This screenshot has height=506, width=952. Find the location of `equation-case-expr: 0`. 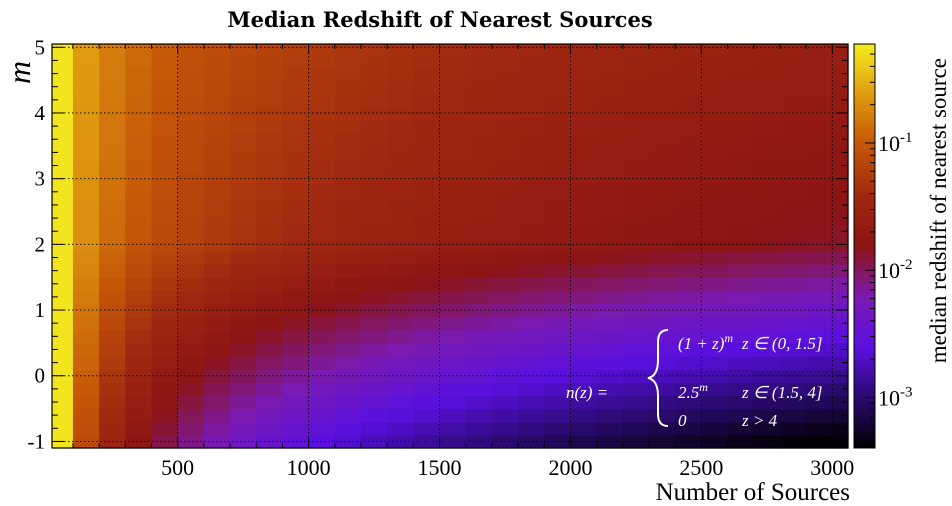

equation-case-expr: 0 is located at coordinates (682, 420).